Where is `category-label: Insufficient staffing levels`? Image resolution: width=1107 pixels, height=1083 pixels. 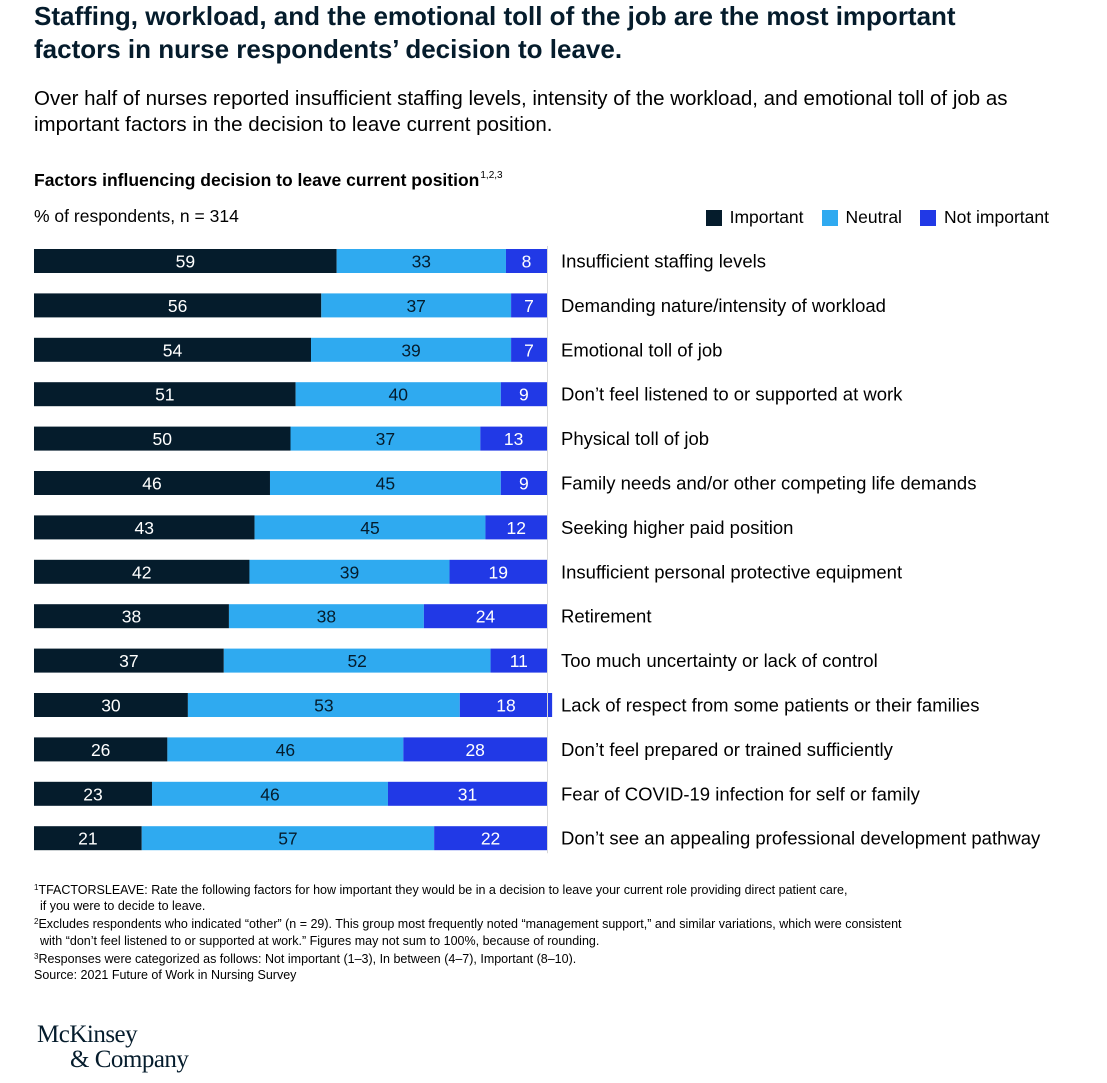 category-label: Insufficient staffing levels is located at coordinates (663, 261).